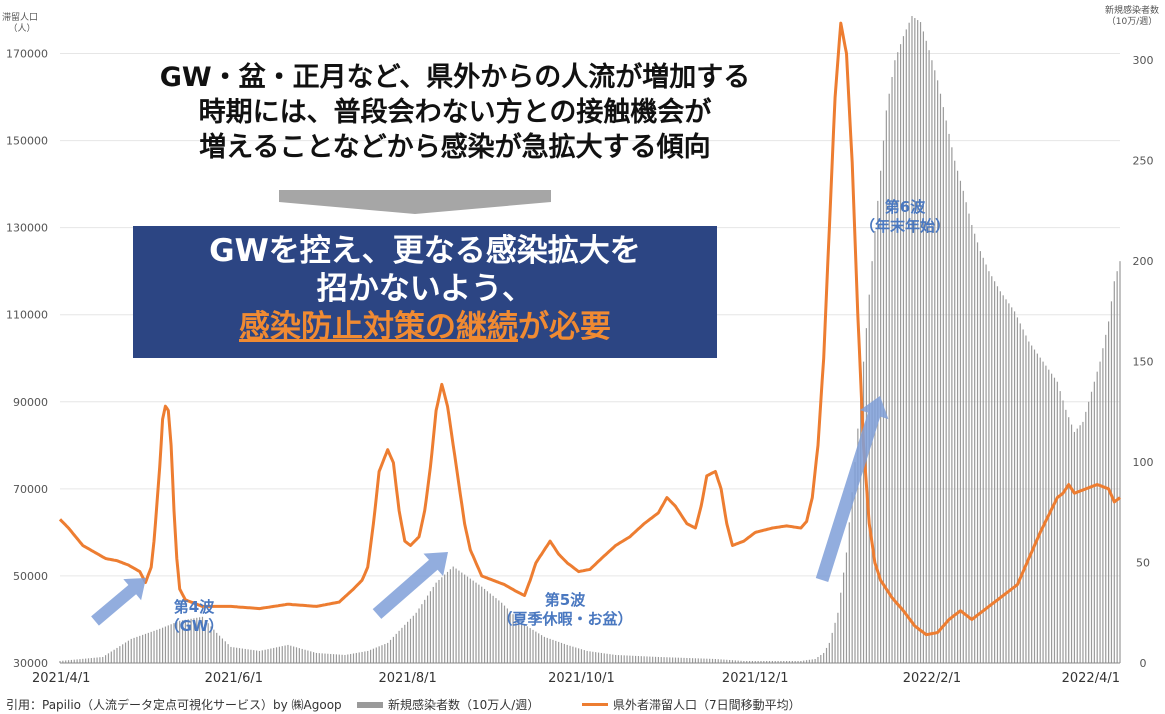  Describe the element at coordinates (425, 327) in the screenshot. I see `callout-line-3: 感染防止対策の継続が必要` at that location.